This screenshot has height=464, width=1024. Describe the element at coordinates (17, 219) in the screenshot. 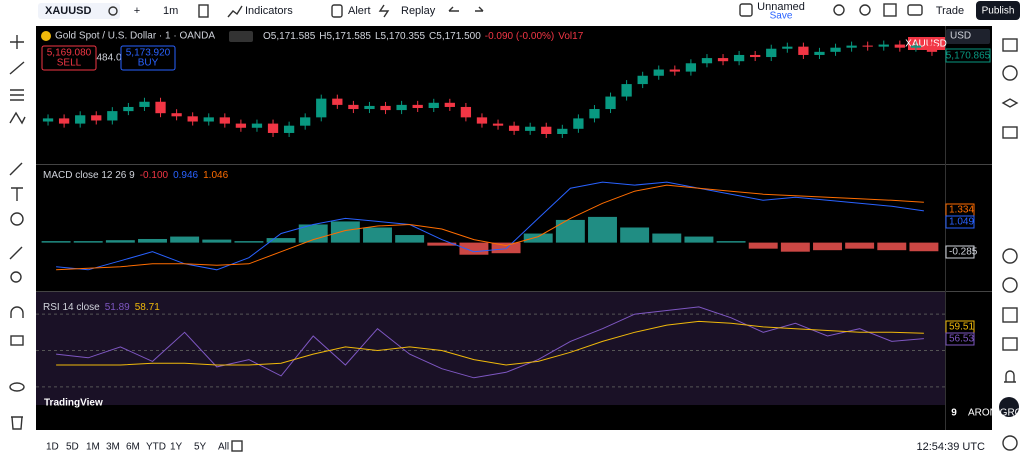

I see `icon-tool` at that location.